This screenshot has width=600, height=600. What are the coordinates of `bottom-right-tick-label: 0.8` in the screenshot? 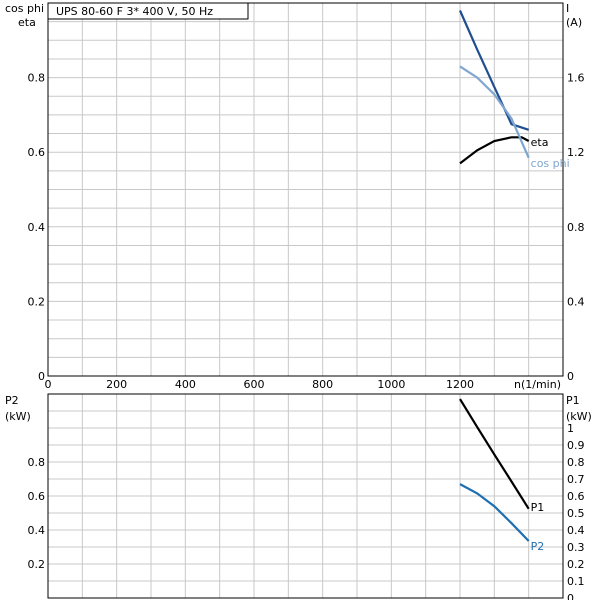 It's located at (576, 462).